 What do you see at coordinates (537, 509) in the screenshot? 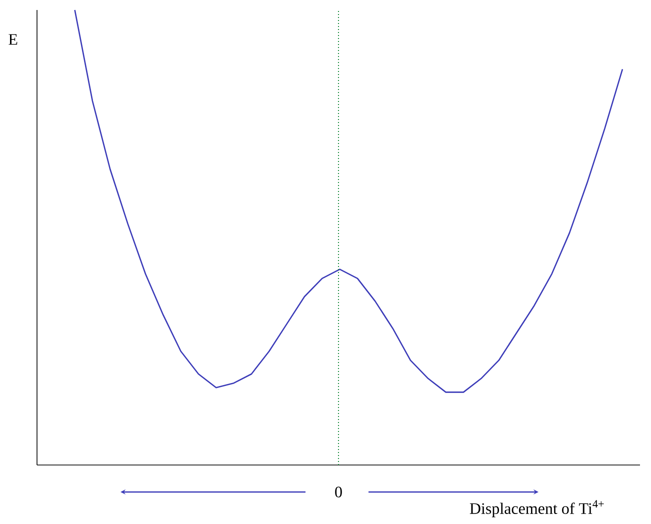
I see `x-axis-title: Displacement of Ti$^{4+}$` at bounding box center [537, 509].